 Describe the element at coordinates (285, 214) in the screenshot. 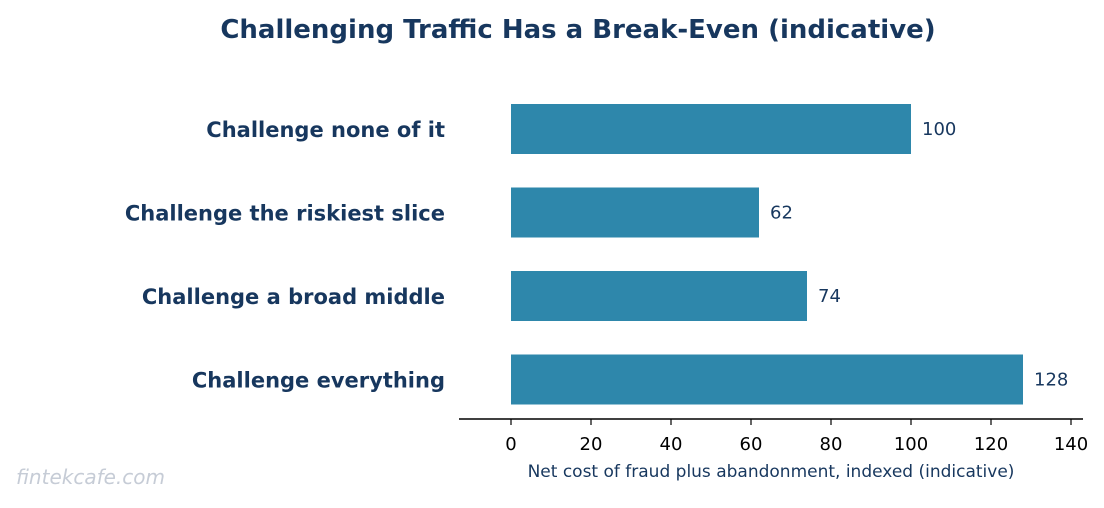

I see `category-label: Challenge the riskiest slice` at that location.